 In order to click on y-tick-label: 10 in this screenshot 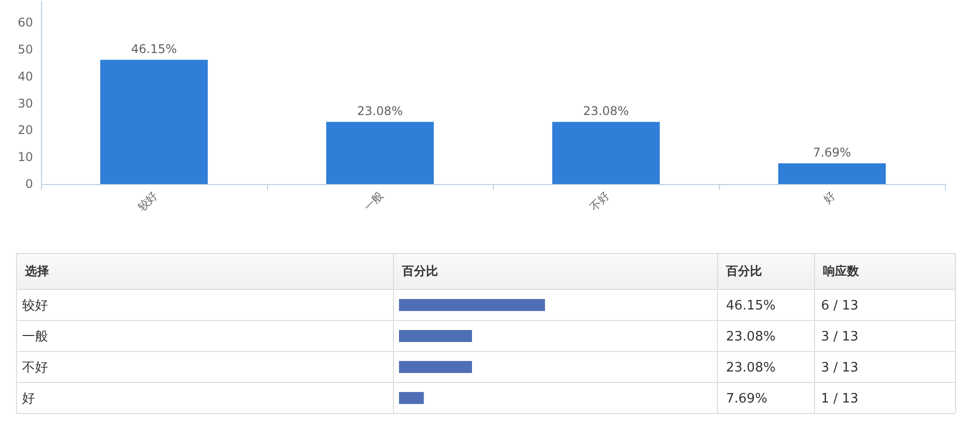, I will do `click(25, 157)`.